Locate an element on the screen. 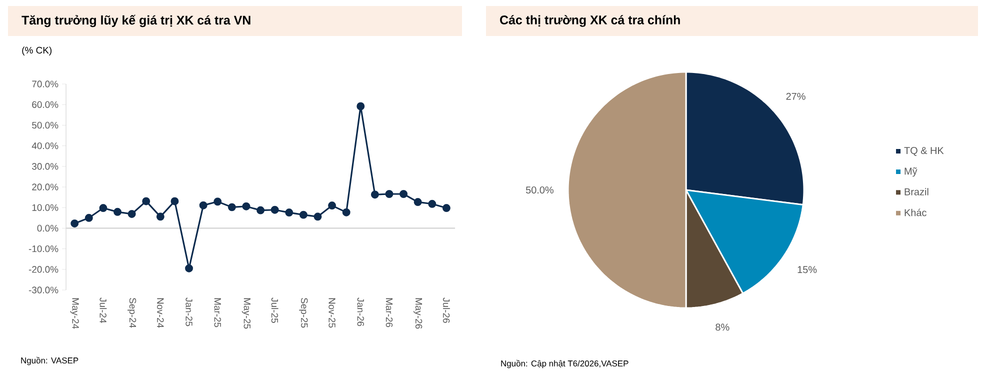 This screenshot has width=986, height=371. y-tick-label: 30.0% is located at coordinates (45, 166).